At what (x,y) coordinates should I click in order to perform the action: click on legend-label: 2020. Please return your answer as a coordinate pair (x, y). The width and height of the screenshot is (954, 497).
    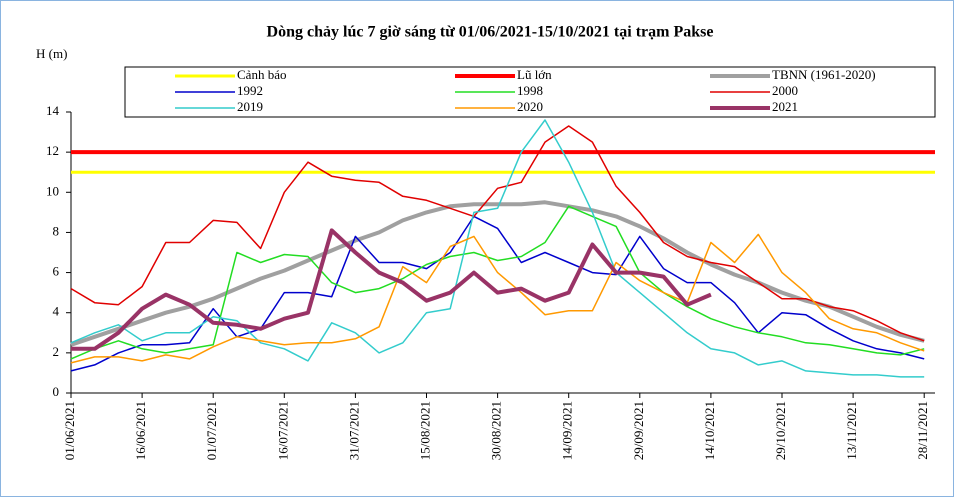
    Looking at the image, I should click on (530, 106).